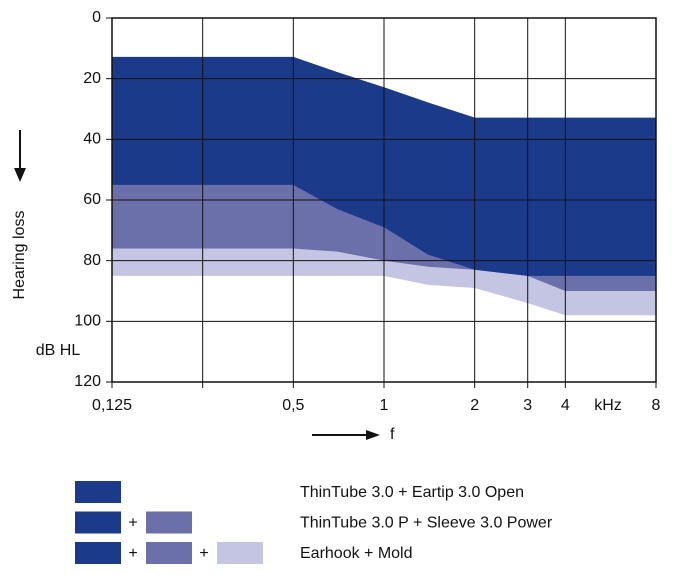 The width and height of the screenshot is (696, 575). I want to click on legend-label: Earhook + Mold, so click(356, 553).